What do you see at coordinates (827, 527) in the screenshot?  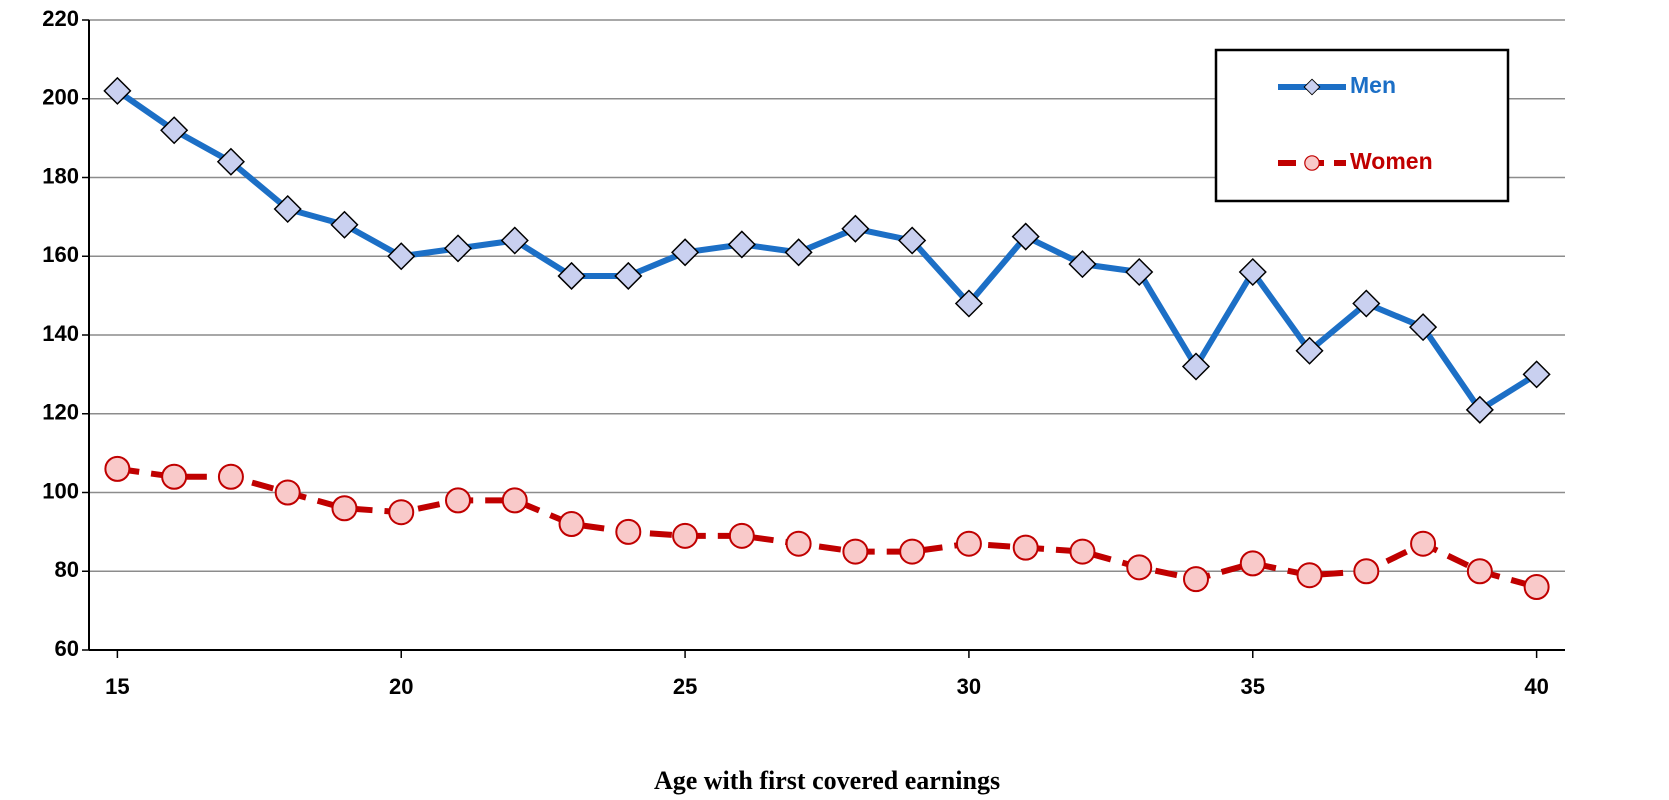 I see `series-line` at bounding box center [827, 527].